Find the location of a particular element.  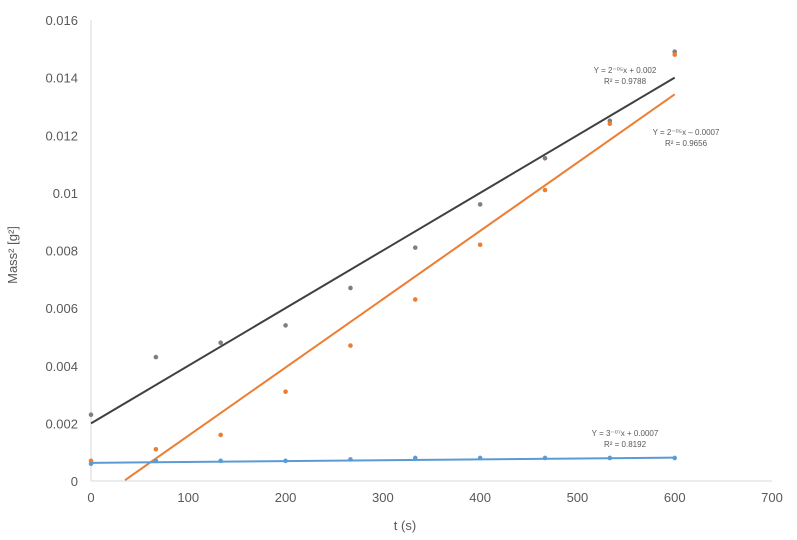

y-tick-label: 0.014 is located at coordinates (61, 78).